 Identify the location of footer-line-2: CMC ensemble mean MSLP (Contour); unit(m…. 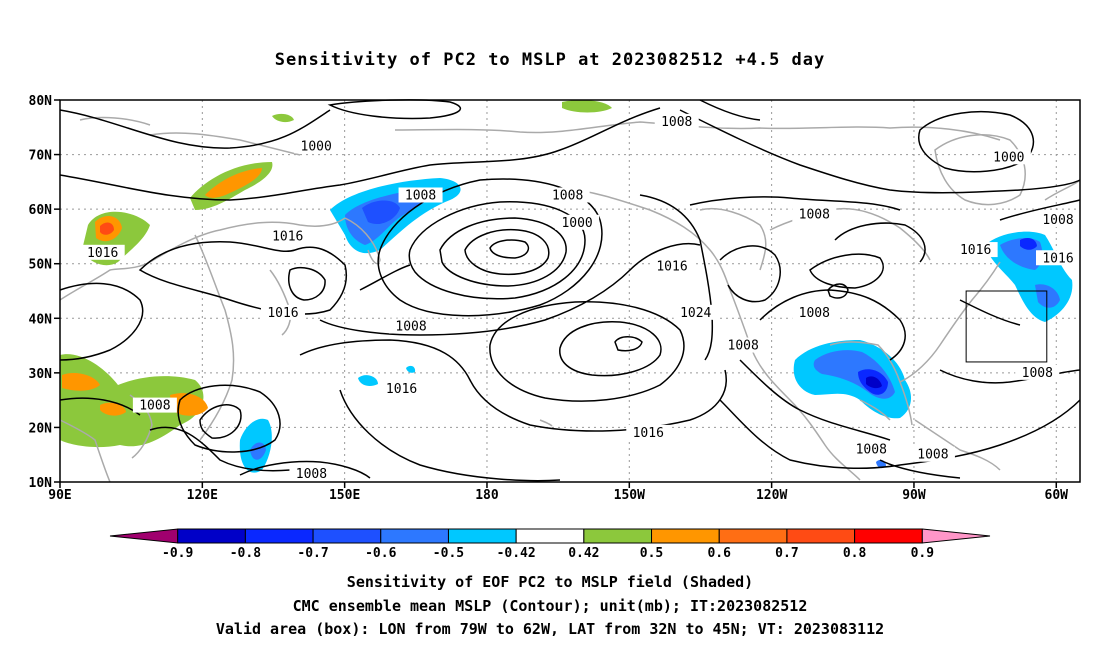
(550, 606).